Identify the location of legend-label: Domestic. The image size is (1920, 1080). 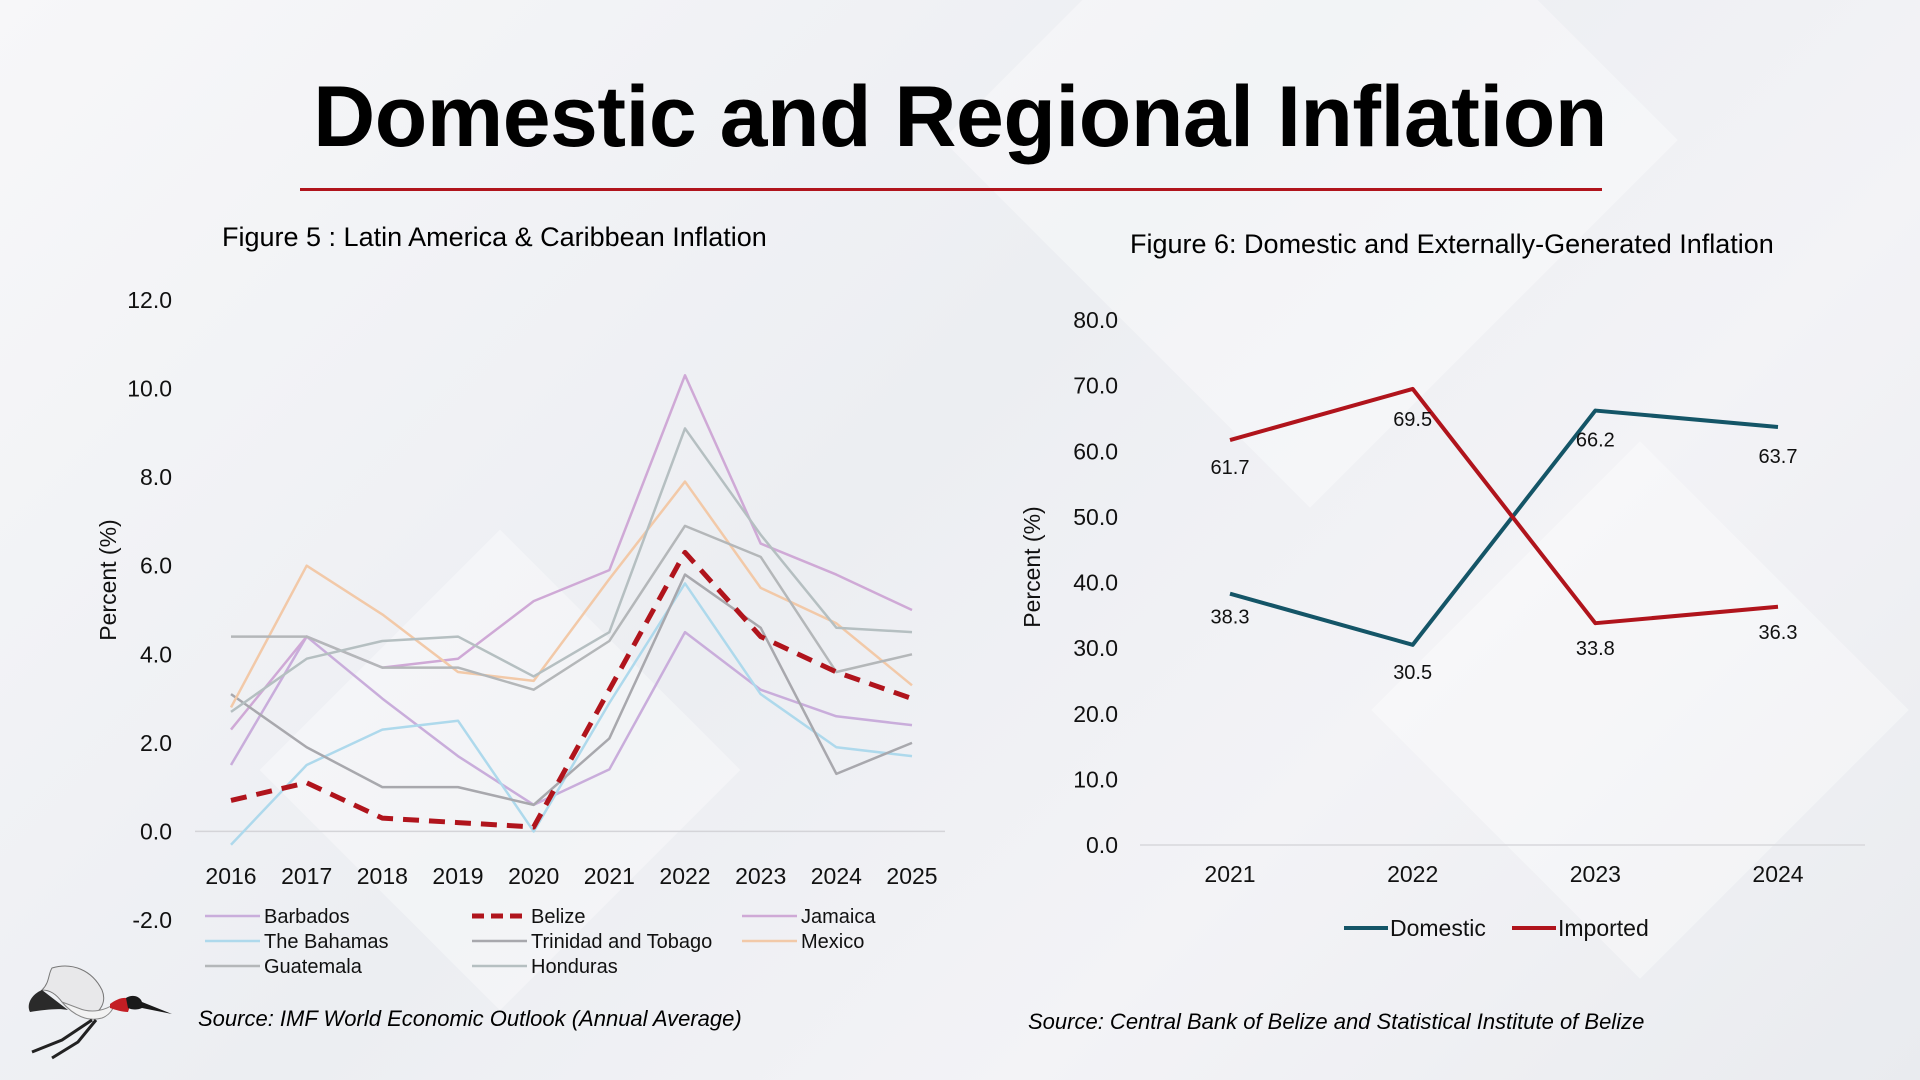
(1438, 928).